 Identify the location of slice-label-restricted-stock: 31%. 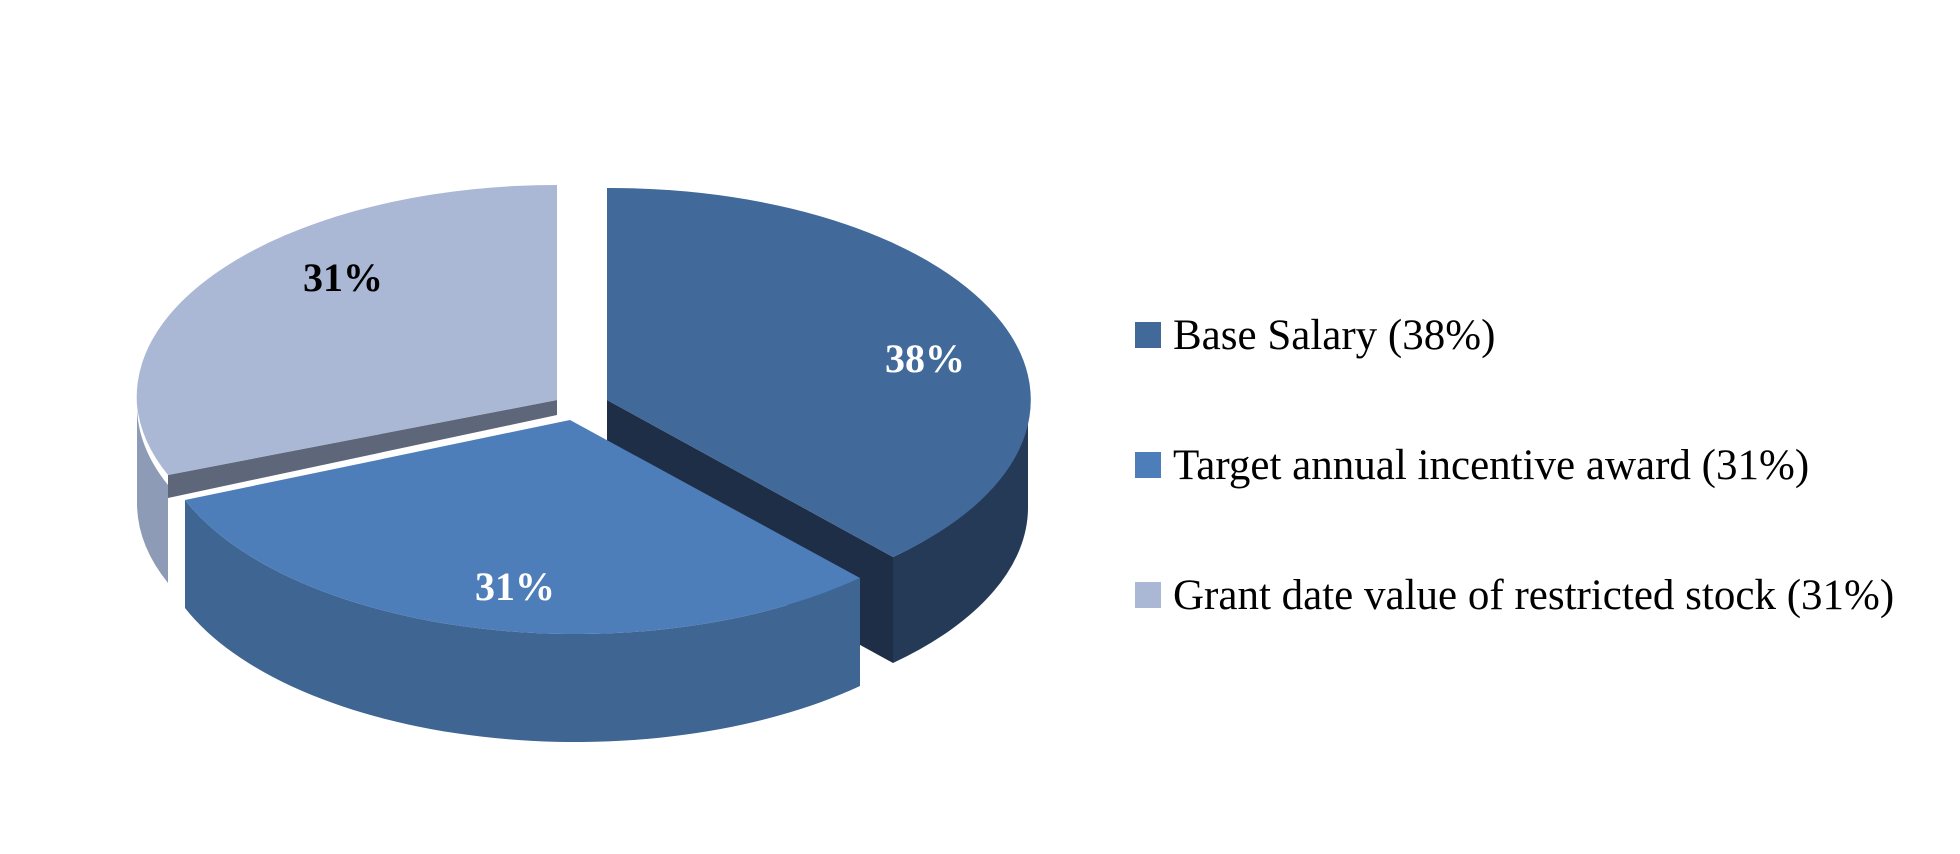
(343, 277).